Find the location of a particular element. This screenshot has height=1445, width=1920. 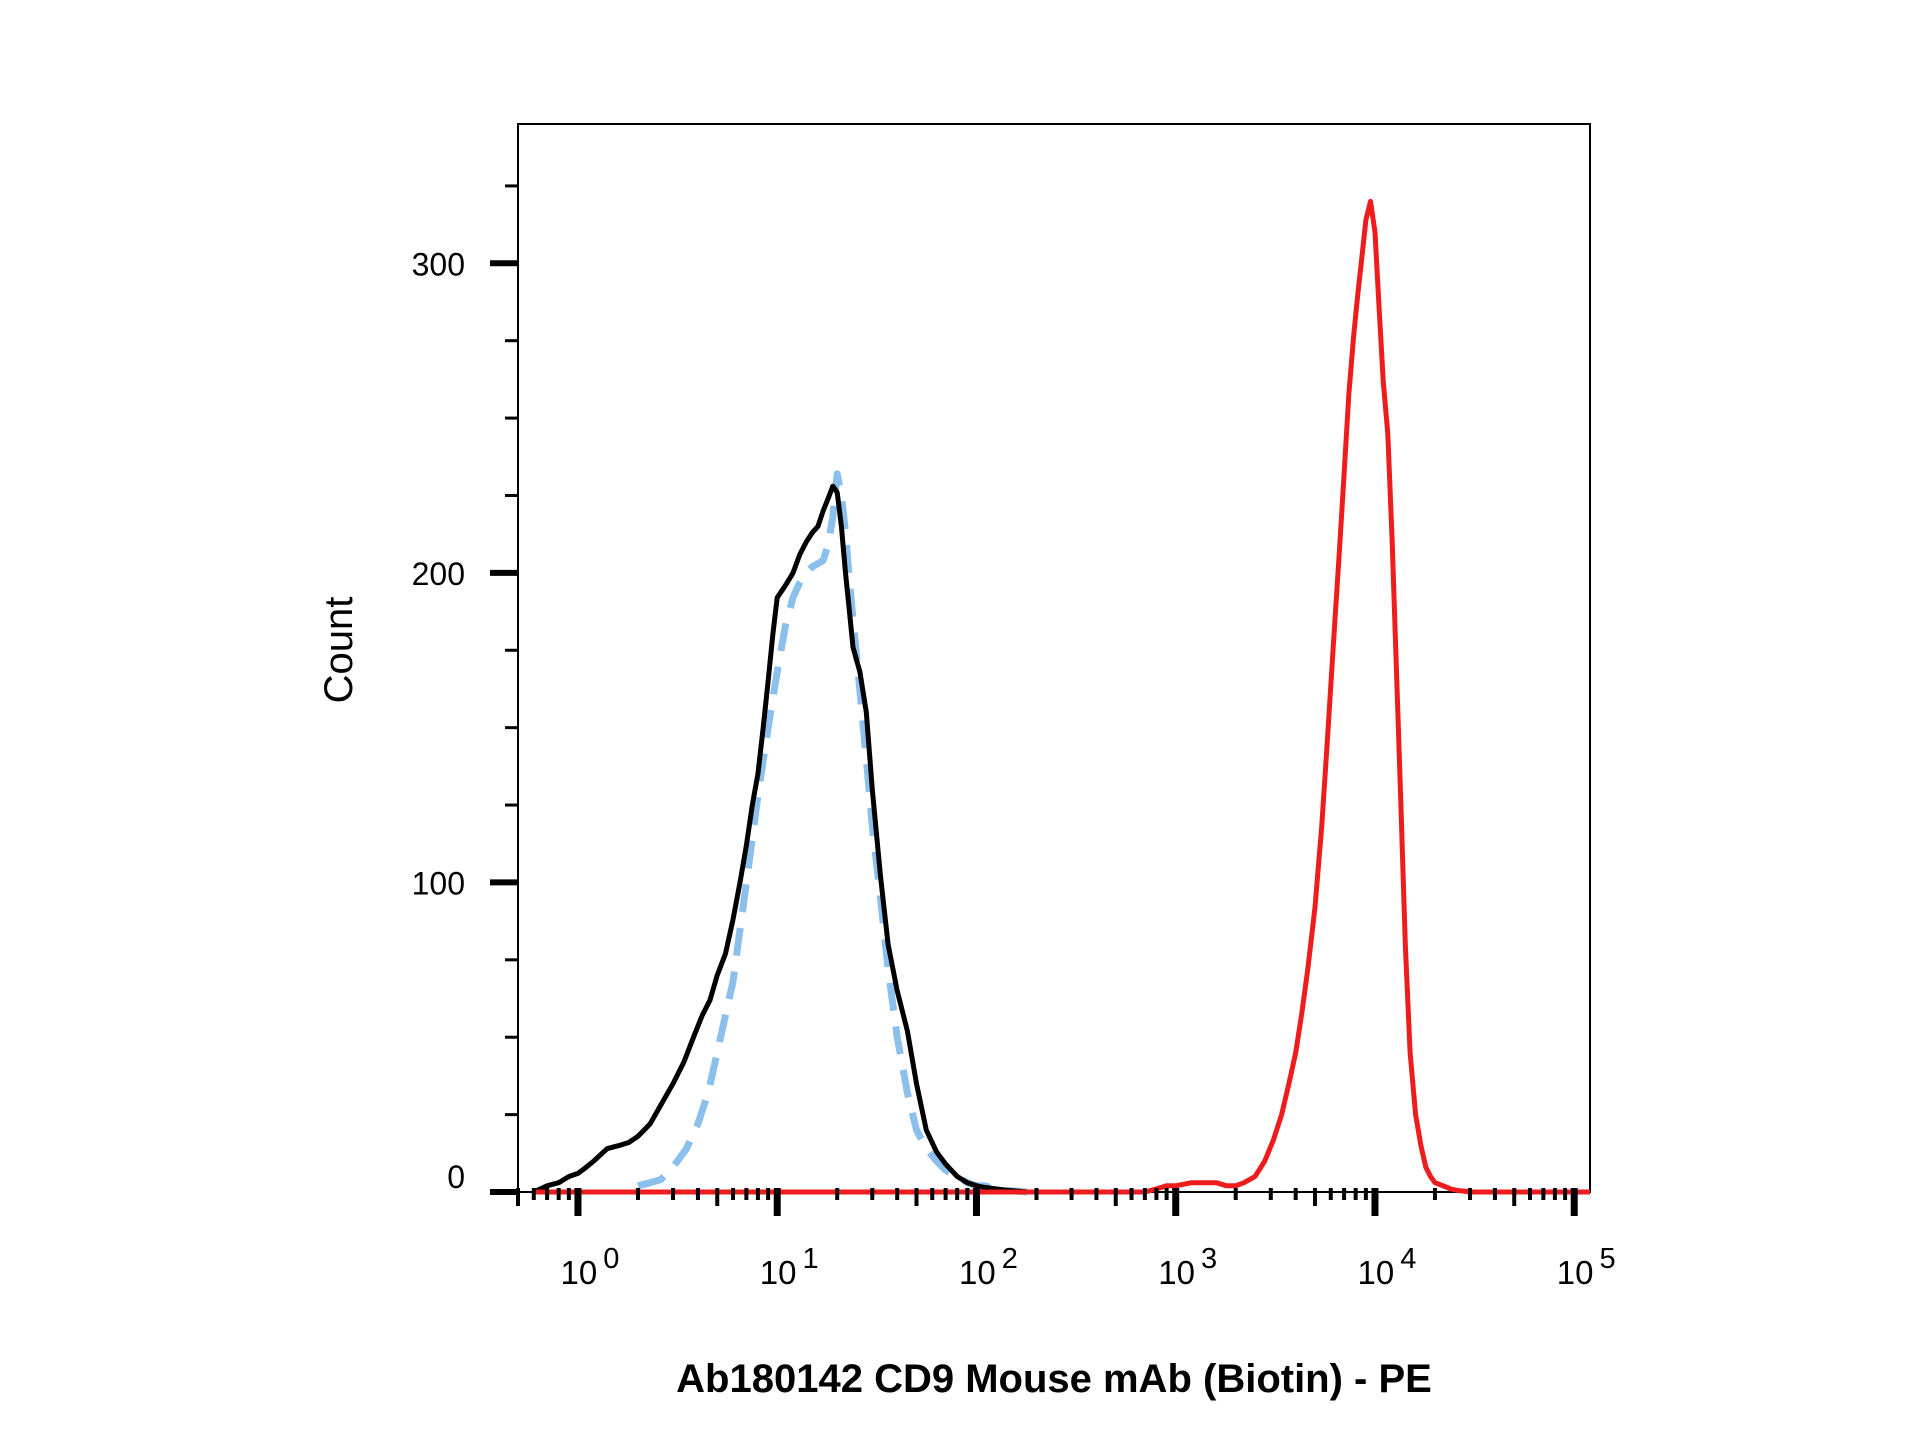

y-tick-label: 0 is located at coordinates (456, 1177).